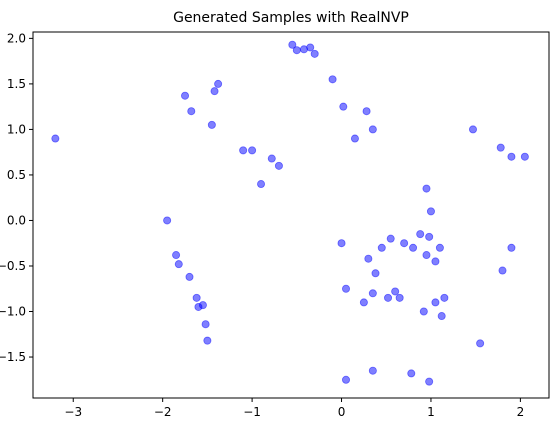 This screenshot has width=559, height=435. What do you see at coordinates (13, 266) in the screenshot?
I see `y-tick-label: −0.5` at bounding box center [13, 266].